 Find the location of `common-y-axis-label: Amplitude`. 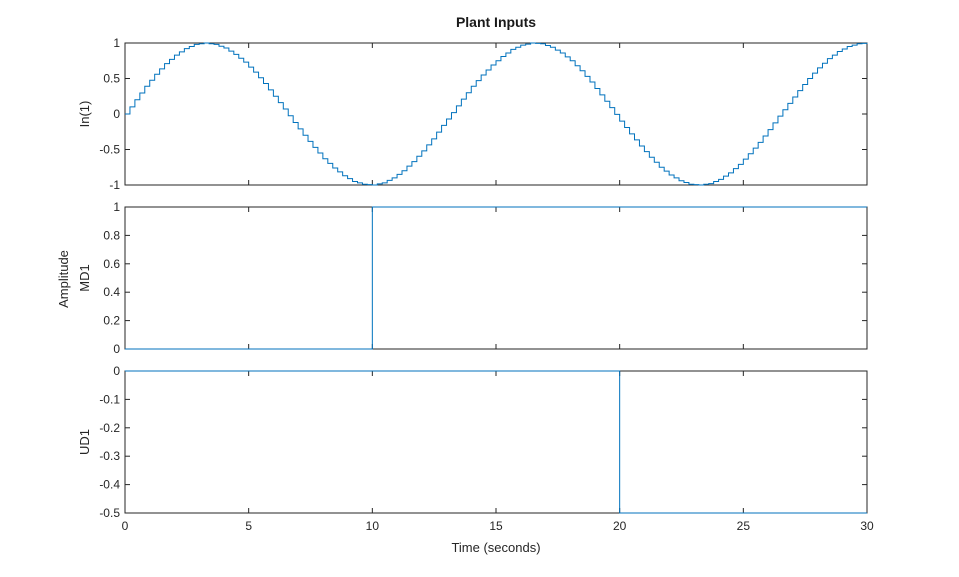

common-y-axis-label: Amplitude is located at coordinates (63, 279).